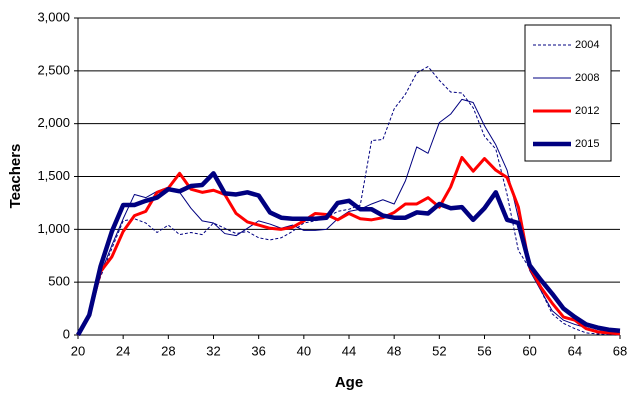  What do you see at coordinates (78, 350) in the screenshot?
I see `x-tick-label: 20` at bounding box center [78, 350].